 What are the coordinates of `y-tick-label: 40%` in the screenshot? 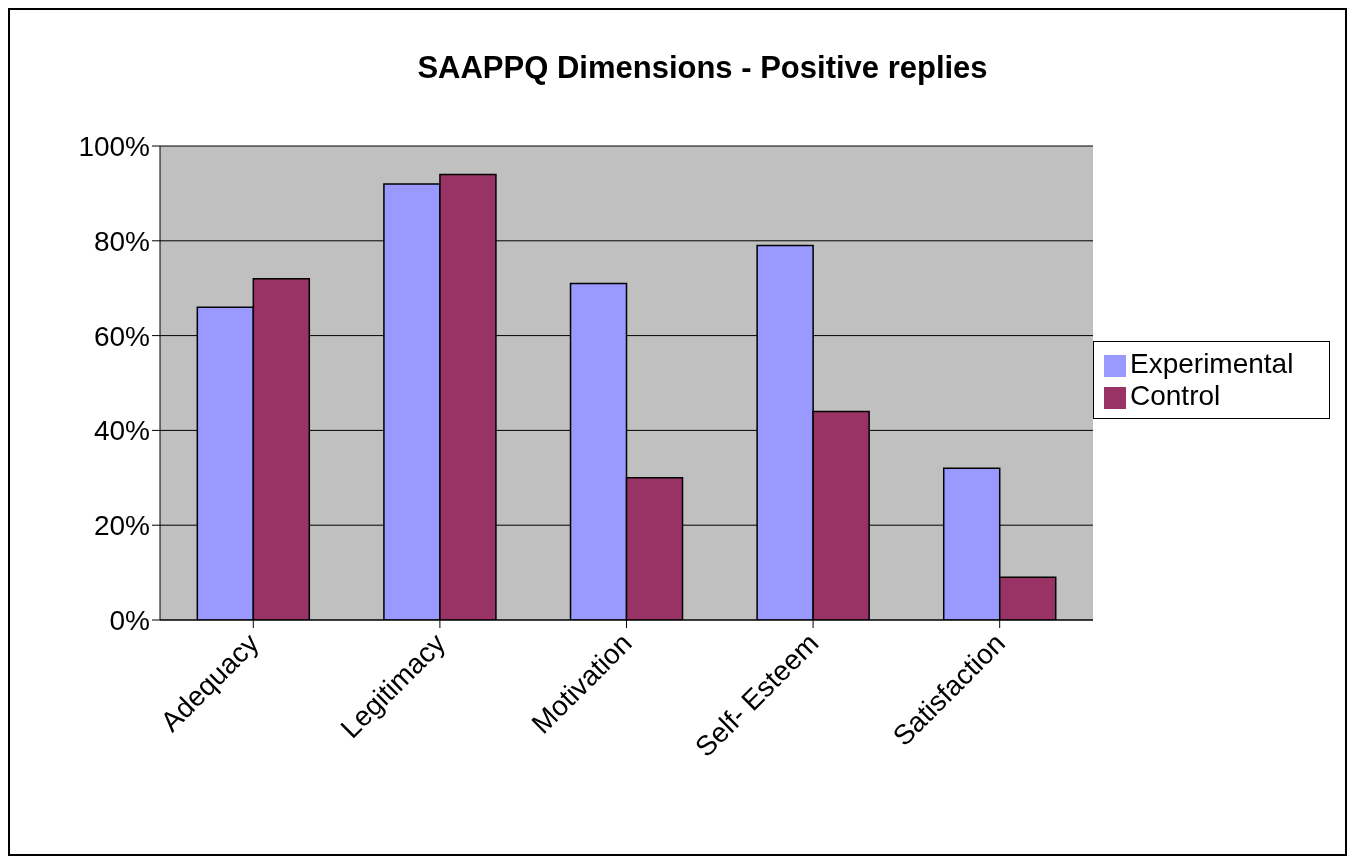 It's located at (121, 431).